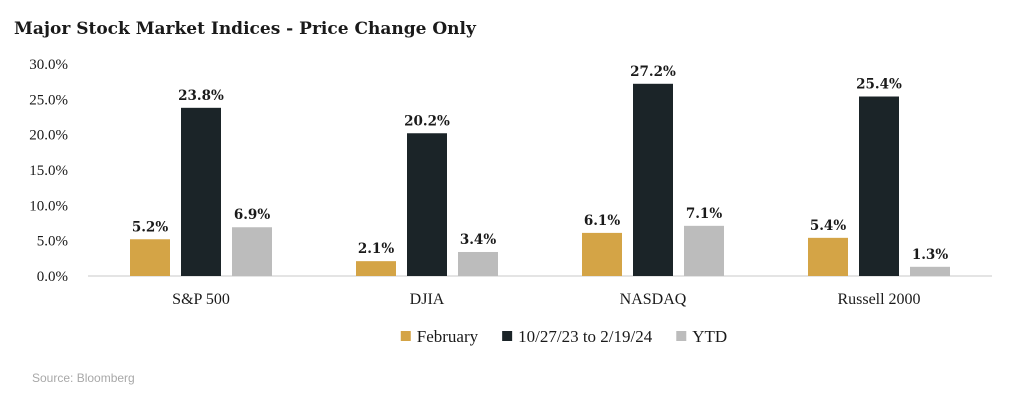  I want to click on legend-item: YTD, so click(701, 336).